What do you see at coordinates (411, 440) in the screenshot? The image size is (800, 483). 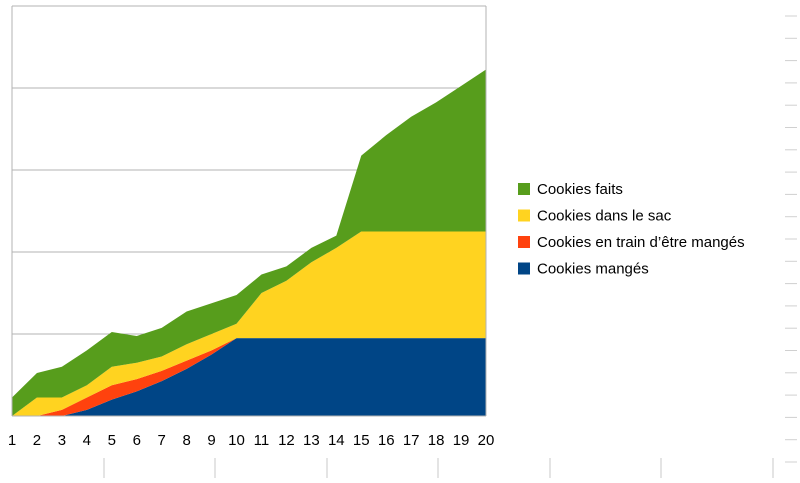 I see `x-tick-label: 17` at bounding box center [411, 440].